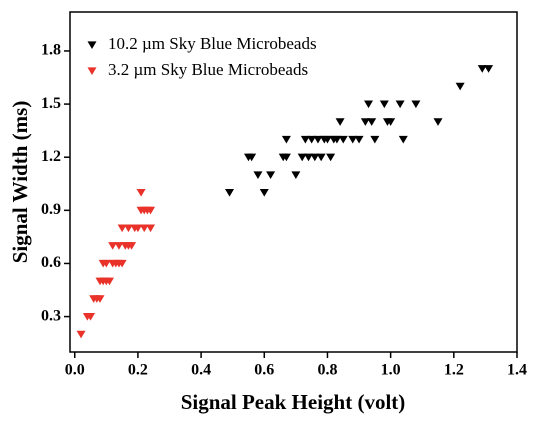 This screenshot has height=422, width=541. What do you see at coordinates (51, 262) in the screenshot?
I see `y-tick-label: 0.6` at bounding box center [51, 262].